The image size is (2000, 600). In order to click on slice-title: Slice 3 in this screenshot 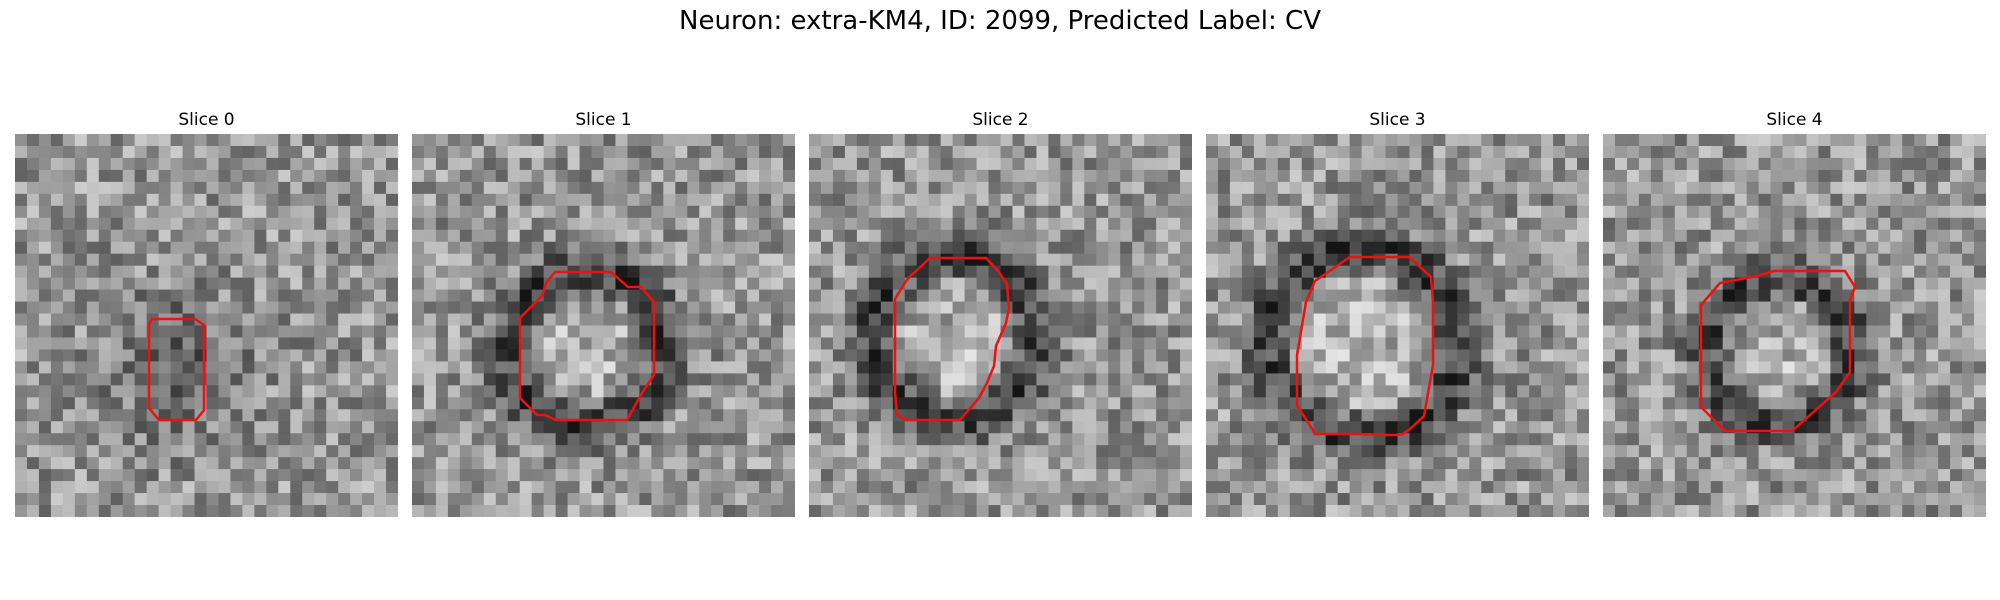, I will do `click(1397, 120)`.